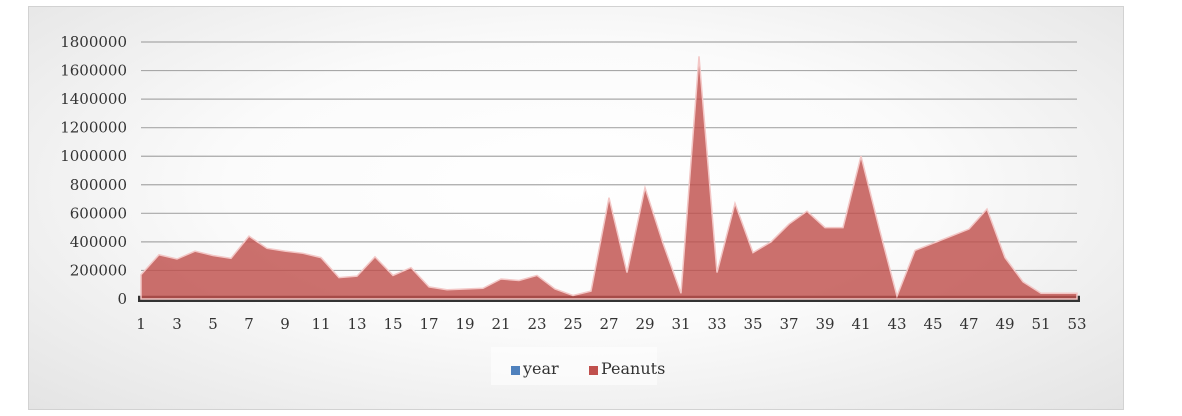  I want to click on x-tick-label: 17, so click(428, 324).